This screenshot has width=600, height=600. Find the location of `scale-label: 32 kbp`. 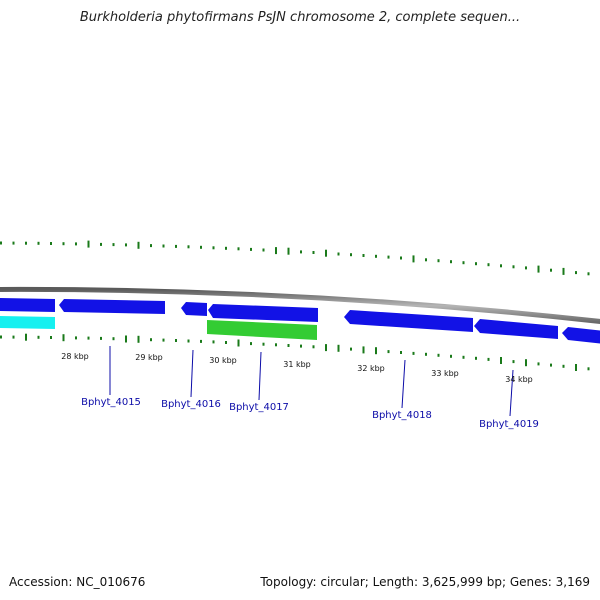

scale-label: 32 kbp is located at coordinates (371, 368).